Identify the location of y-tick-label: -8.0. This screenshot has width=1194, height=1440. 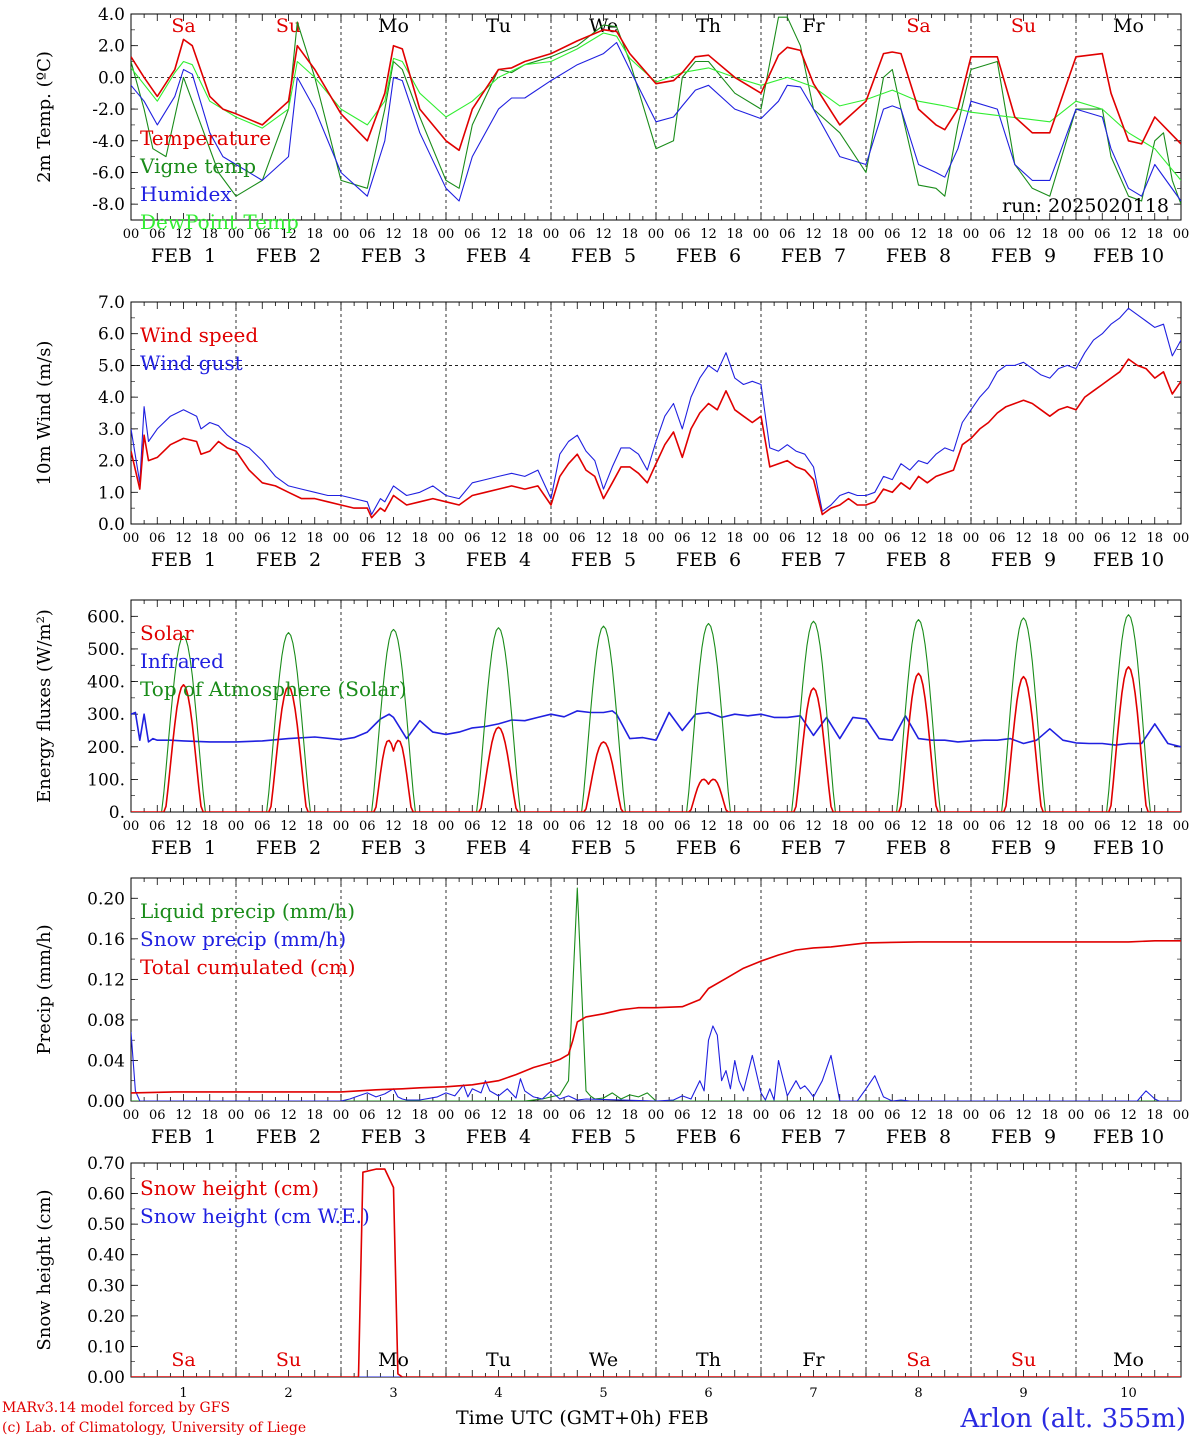
(108, 205).